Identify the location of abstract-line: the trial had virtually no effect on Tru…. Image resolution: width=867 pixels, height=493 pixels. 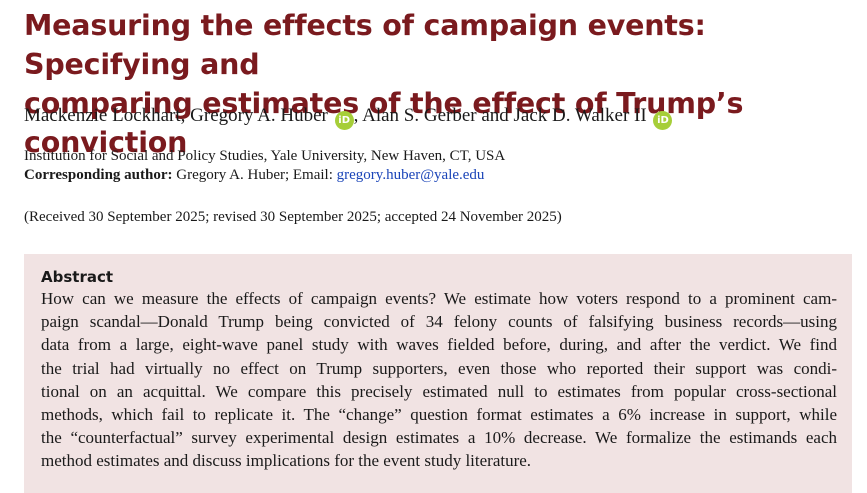
(439, 368).